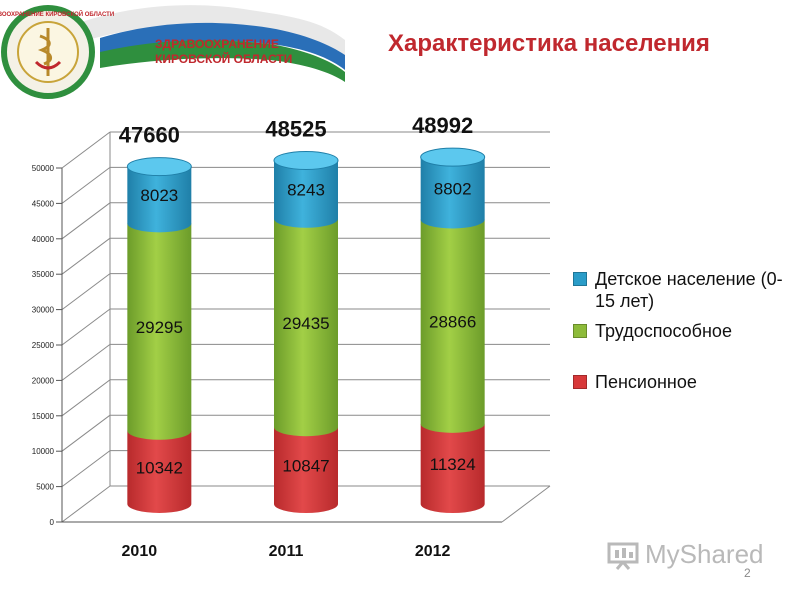 This screenshot has height=600, width=800. I want to click on total-label: 48525, so click(295, 128).